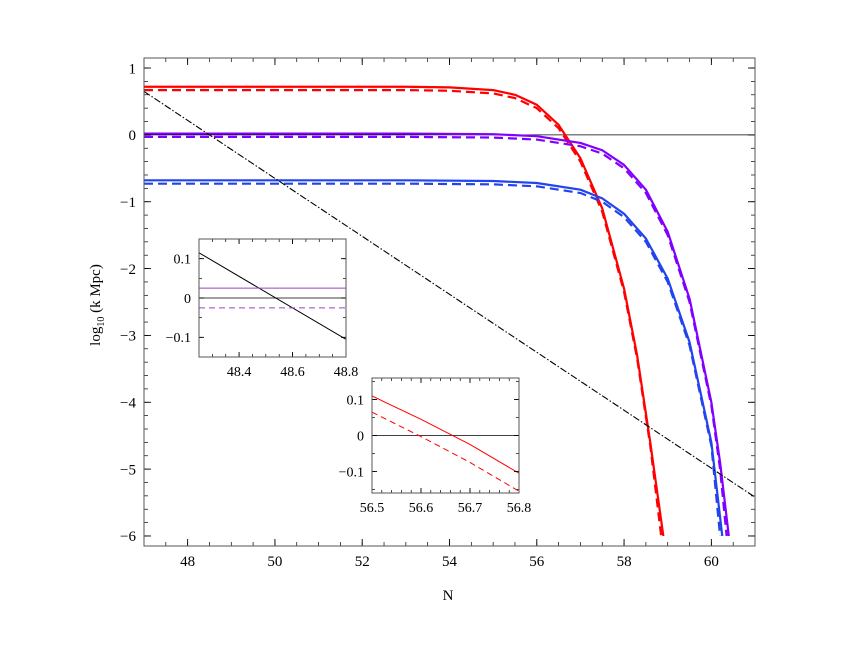  What do you see at coordinates (346, 372) in the screenshot?
I see `x-tick-label: 48.8` at bounding box center [346, 372].